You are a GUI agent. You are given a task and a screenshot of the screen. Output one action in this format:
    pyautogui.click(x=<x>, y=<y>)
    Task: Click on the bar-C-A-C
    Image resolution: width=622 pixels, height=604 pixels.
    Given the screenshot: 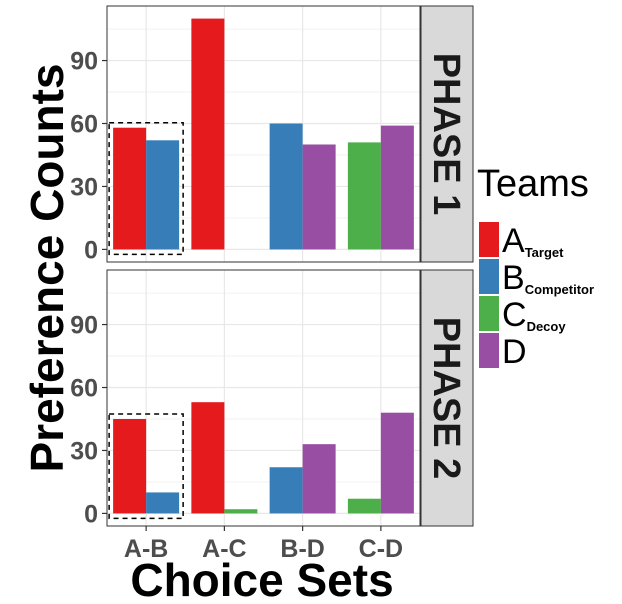 What is the action you would take?
    pyautogui.click(x=241, y=511)
    